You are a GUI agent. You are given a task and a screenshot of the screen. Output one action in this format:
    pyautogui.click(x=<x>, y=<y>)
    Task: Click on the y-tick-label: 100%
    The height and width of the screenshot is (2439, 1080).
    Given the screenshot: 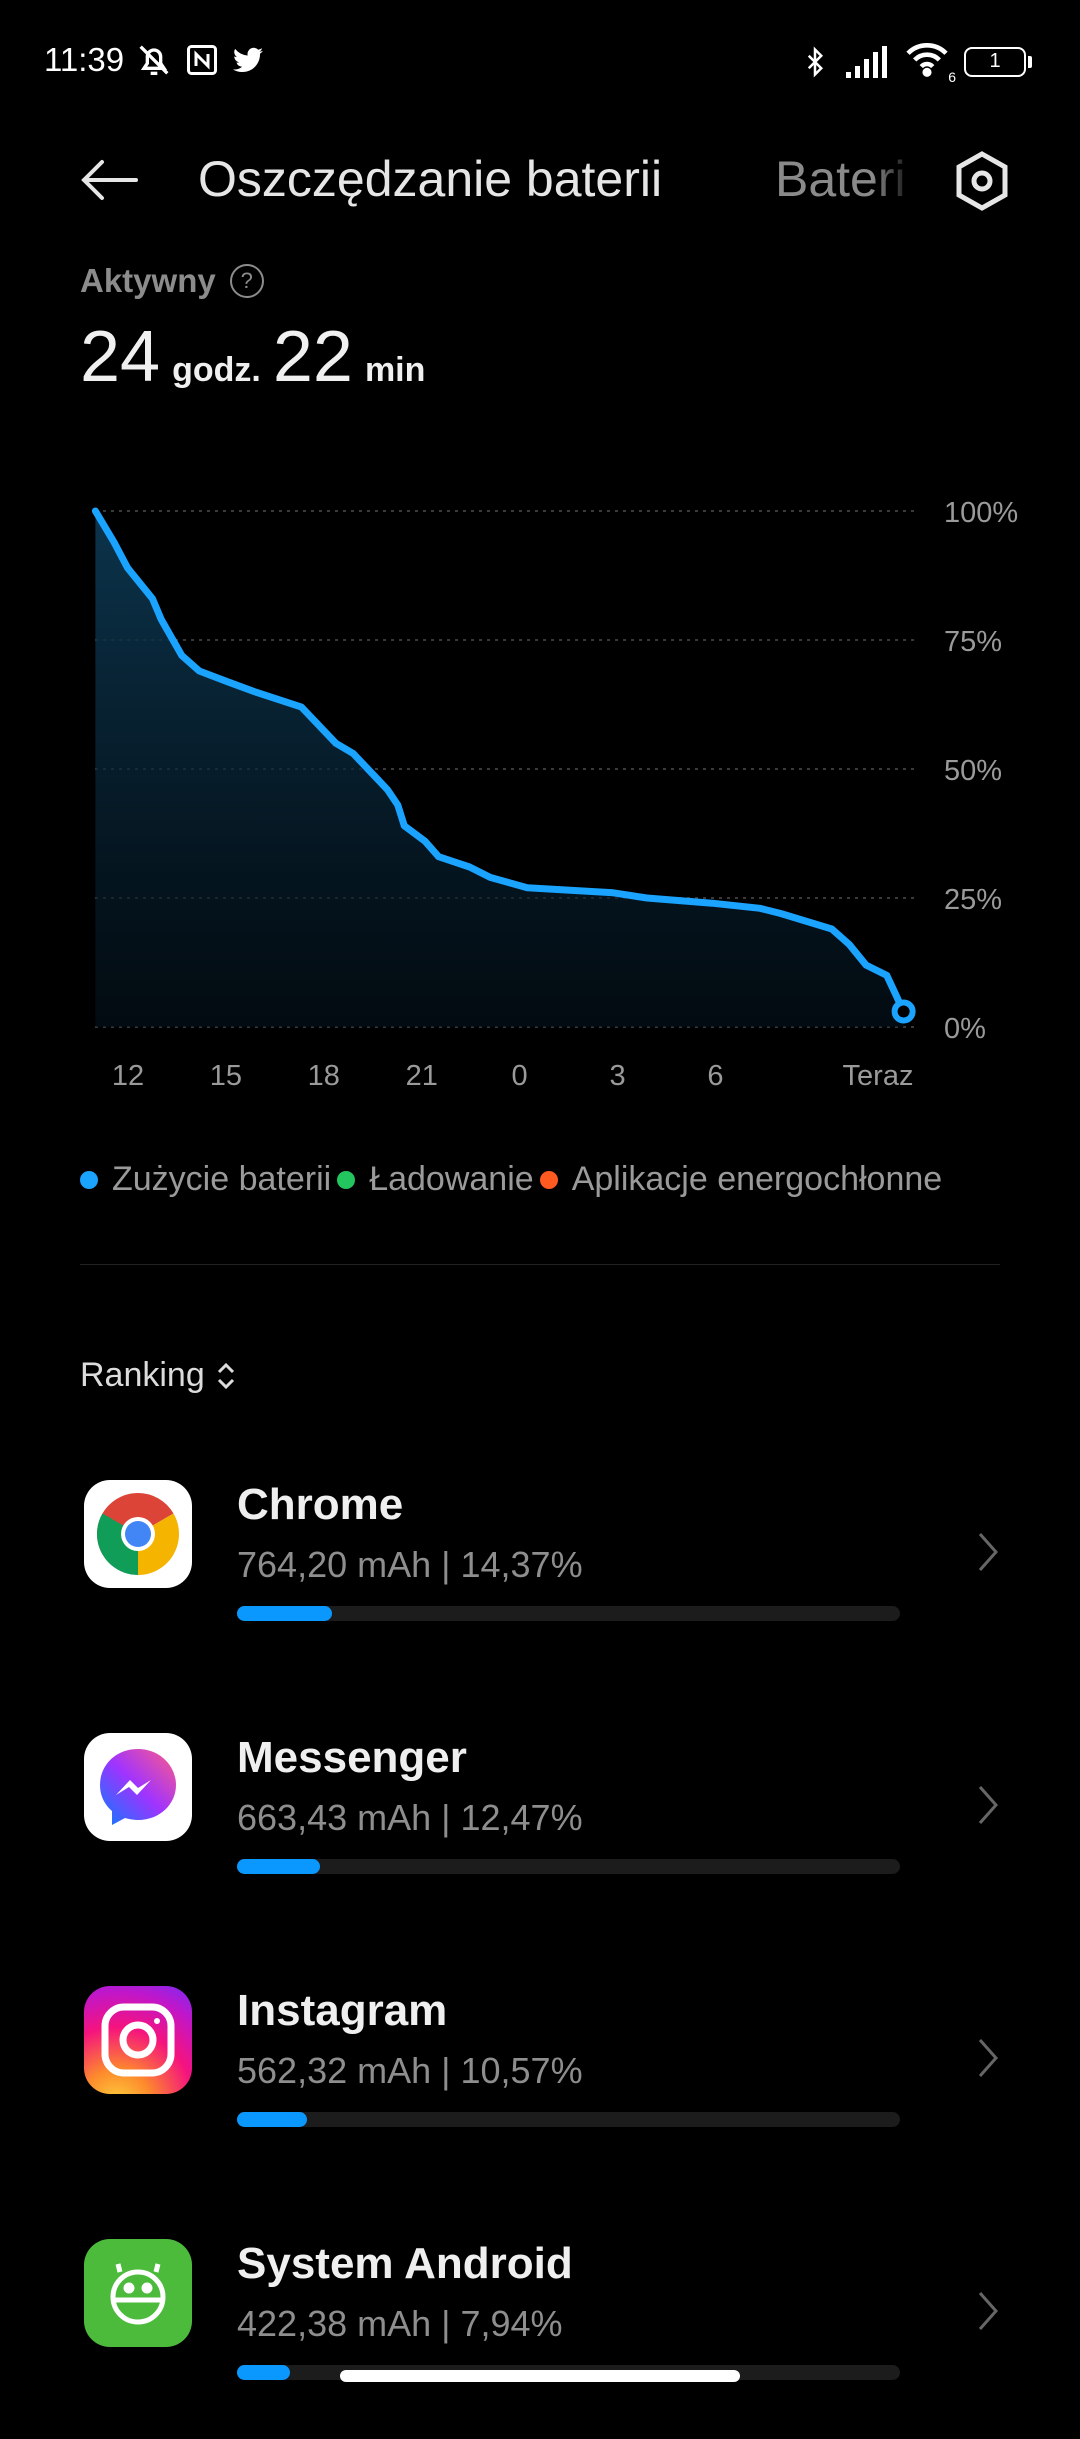 What is the action you would take?
    pyautogui.click(x=981, y=513)
    